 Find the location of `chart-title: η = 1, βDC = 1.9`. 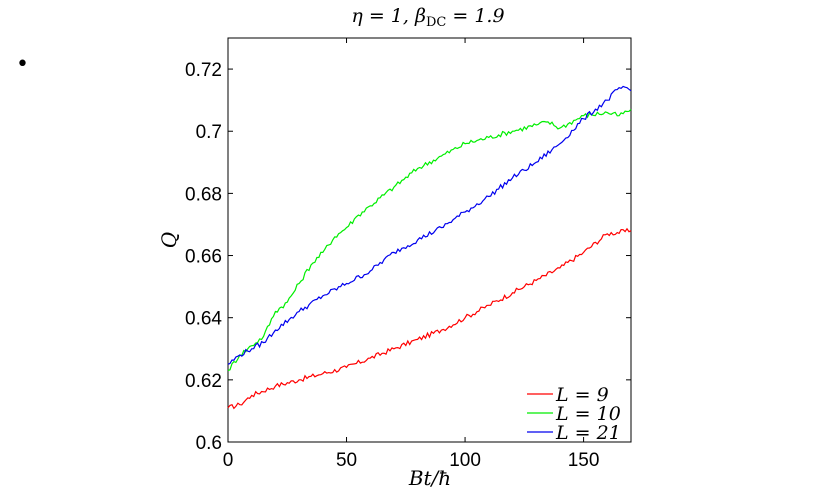

chart-title: η = 1, βDC = 1.9 is located at coordinates (427, 17).